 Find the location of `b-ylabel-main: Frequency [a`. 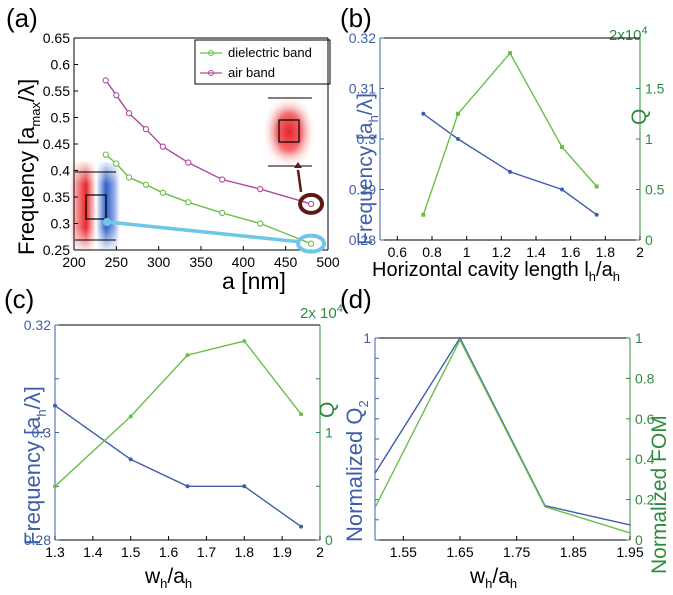

b-ylabel-main: Frequency [a is located at coordinates (365, 183).